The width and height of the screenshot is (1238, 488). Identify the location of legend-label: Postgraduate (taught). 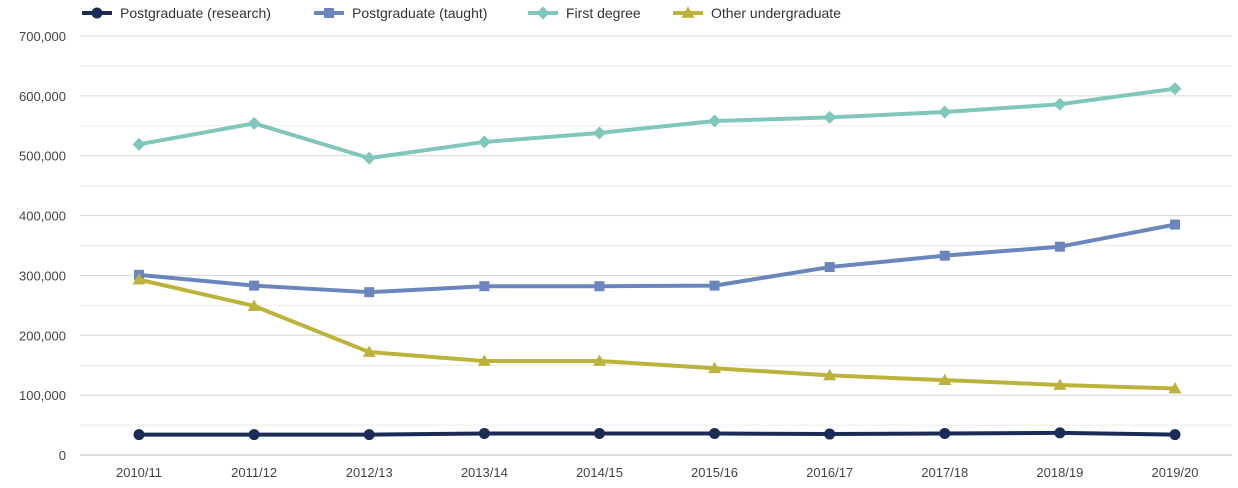
(419, 13).